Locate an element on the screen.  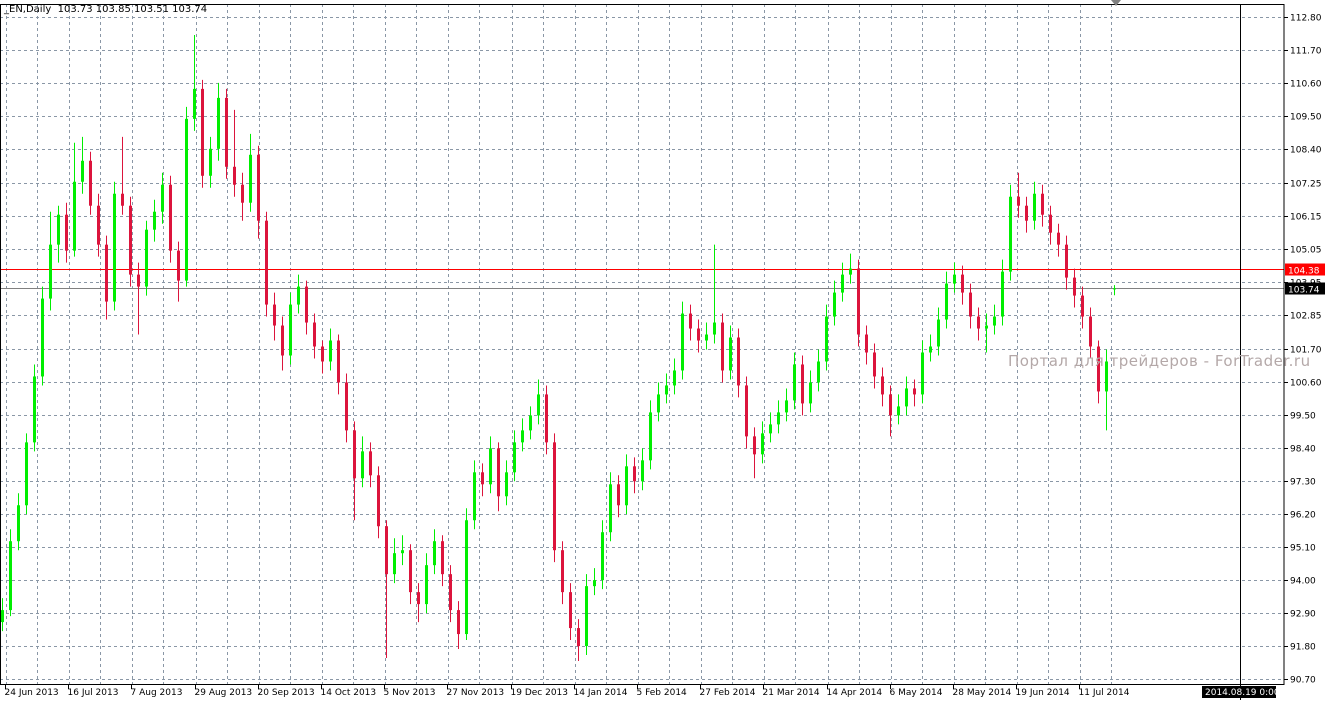
y-tick-label: 91.80 is located at coordinates (1303, 648).